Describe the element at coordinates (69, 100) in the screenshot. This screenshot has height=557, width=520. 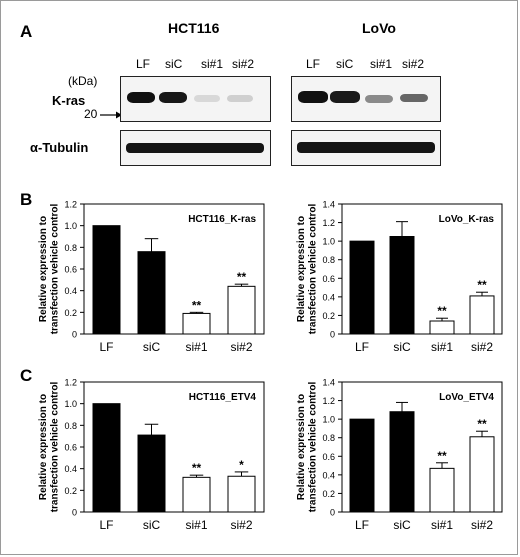
I see `row-label-kras: K-ras` at that location.